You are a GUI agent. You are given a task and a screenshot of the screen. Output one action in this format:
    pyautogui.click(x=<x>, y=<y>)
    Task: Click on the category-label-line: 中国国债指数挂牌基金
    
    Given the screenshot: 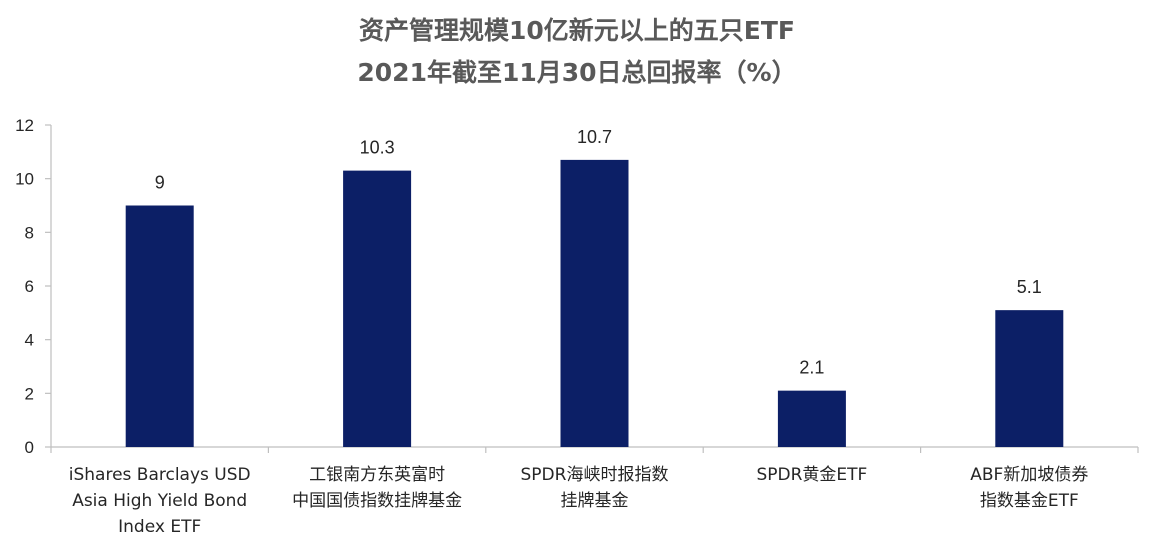 What is the action you would take?
    pyautogui.click(x=377, y=501)
    